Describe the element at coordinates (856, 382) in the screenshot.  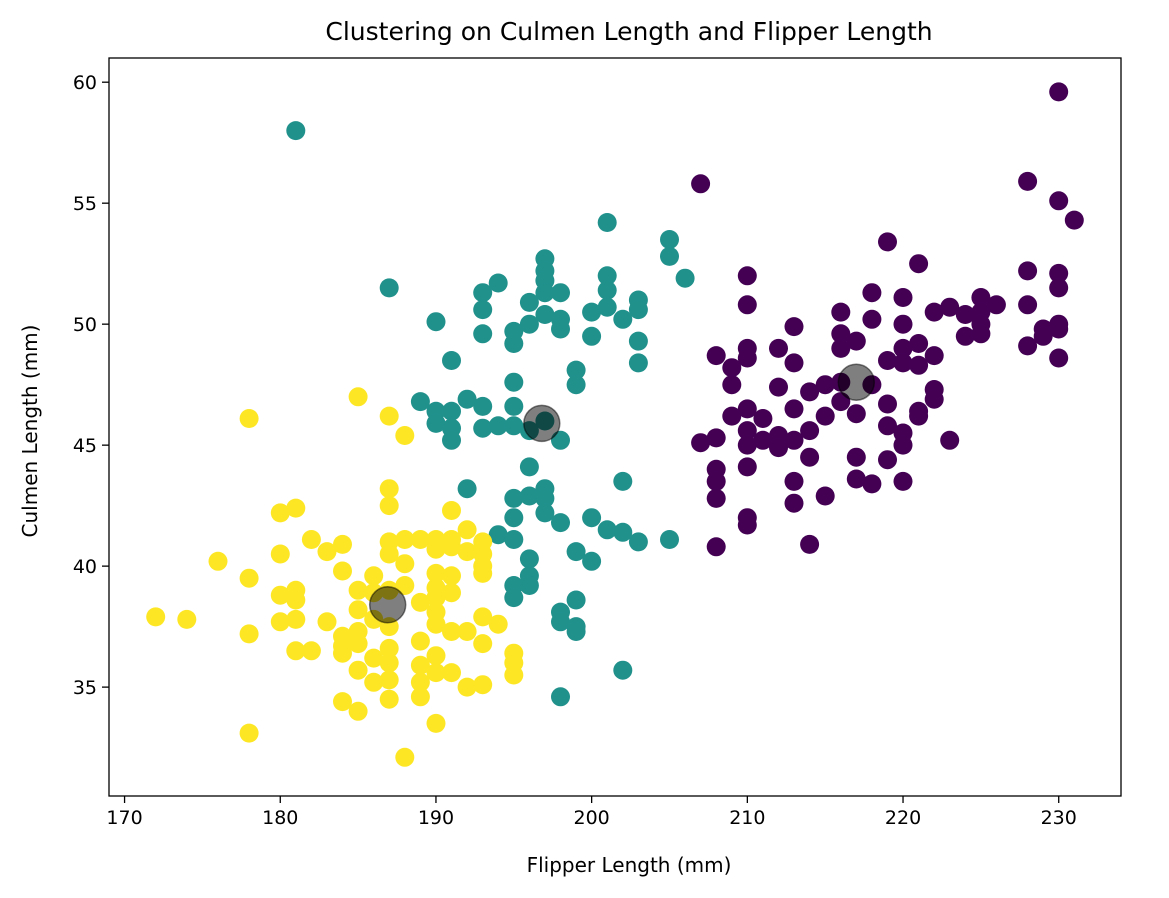
I see `centroid-marker` at that location.